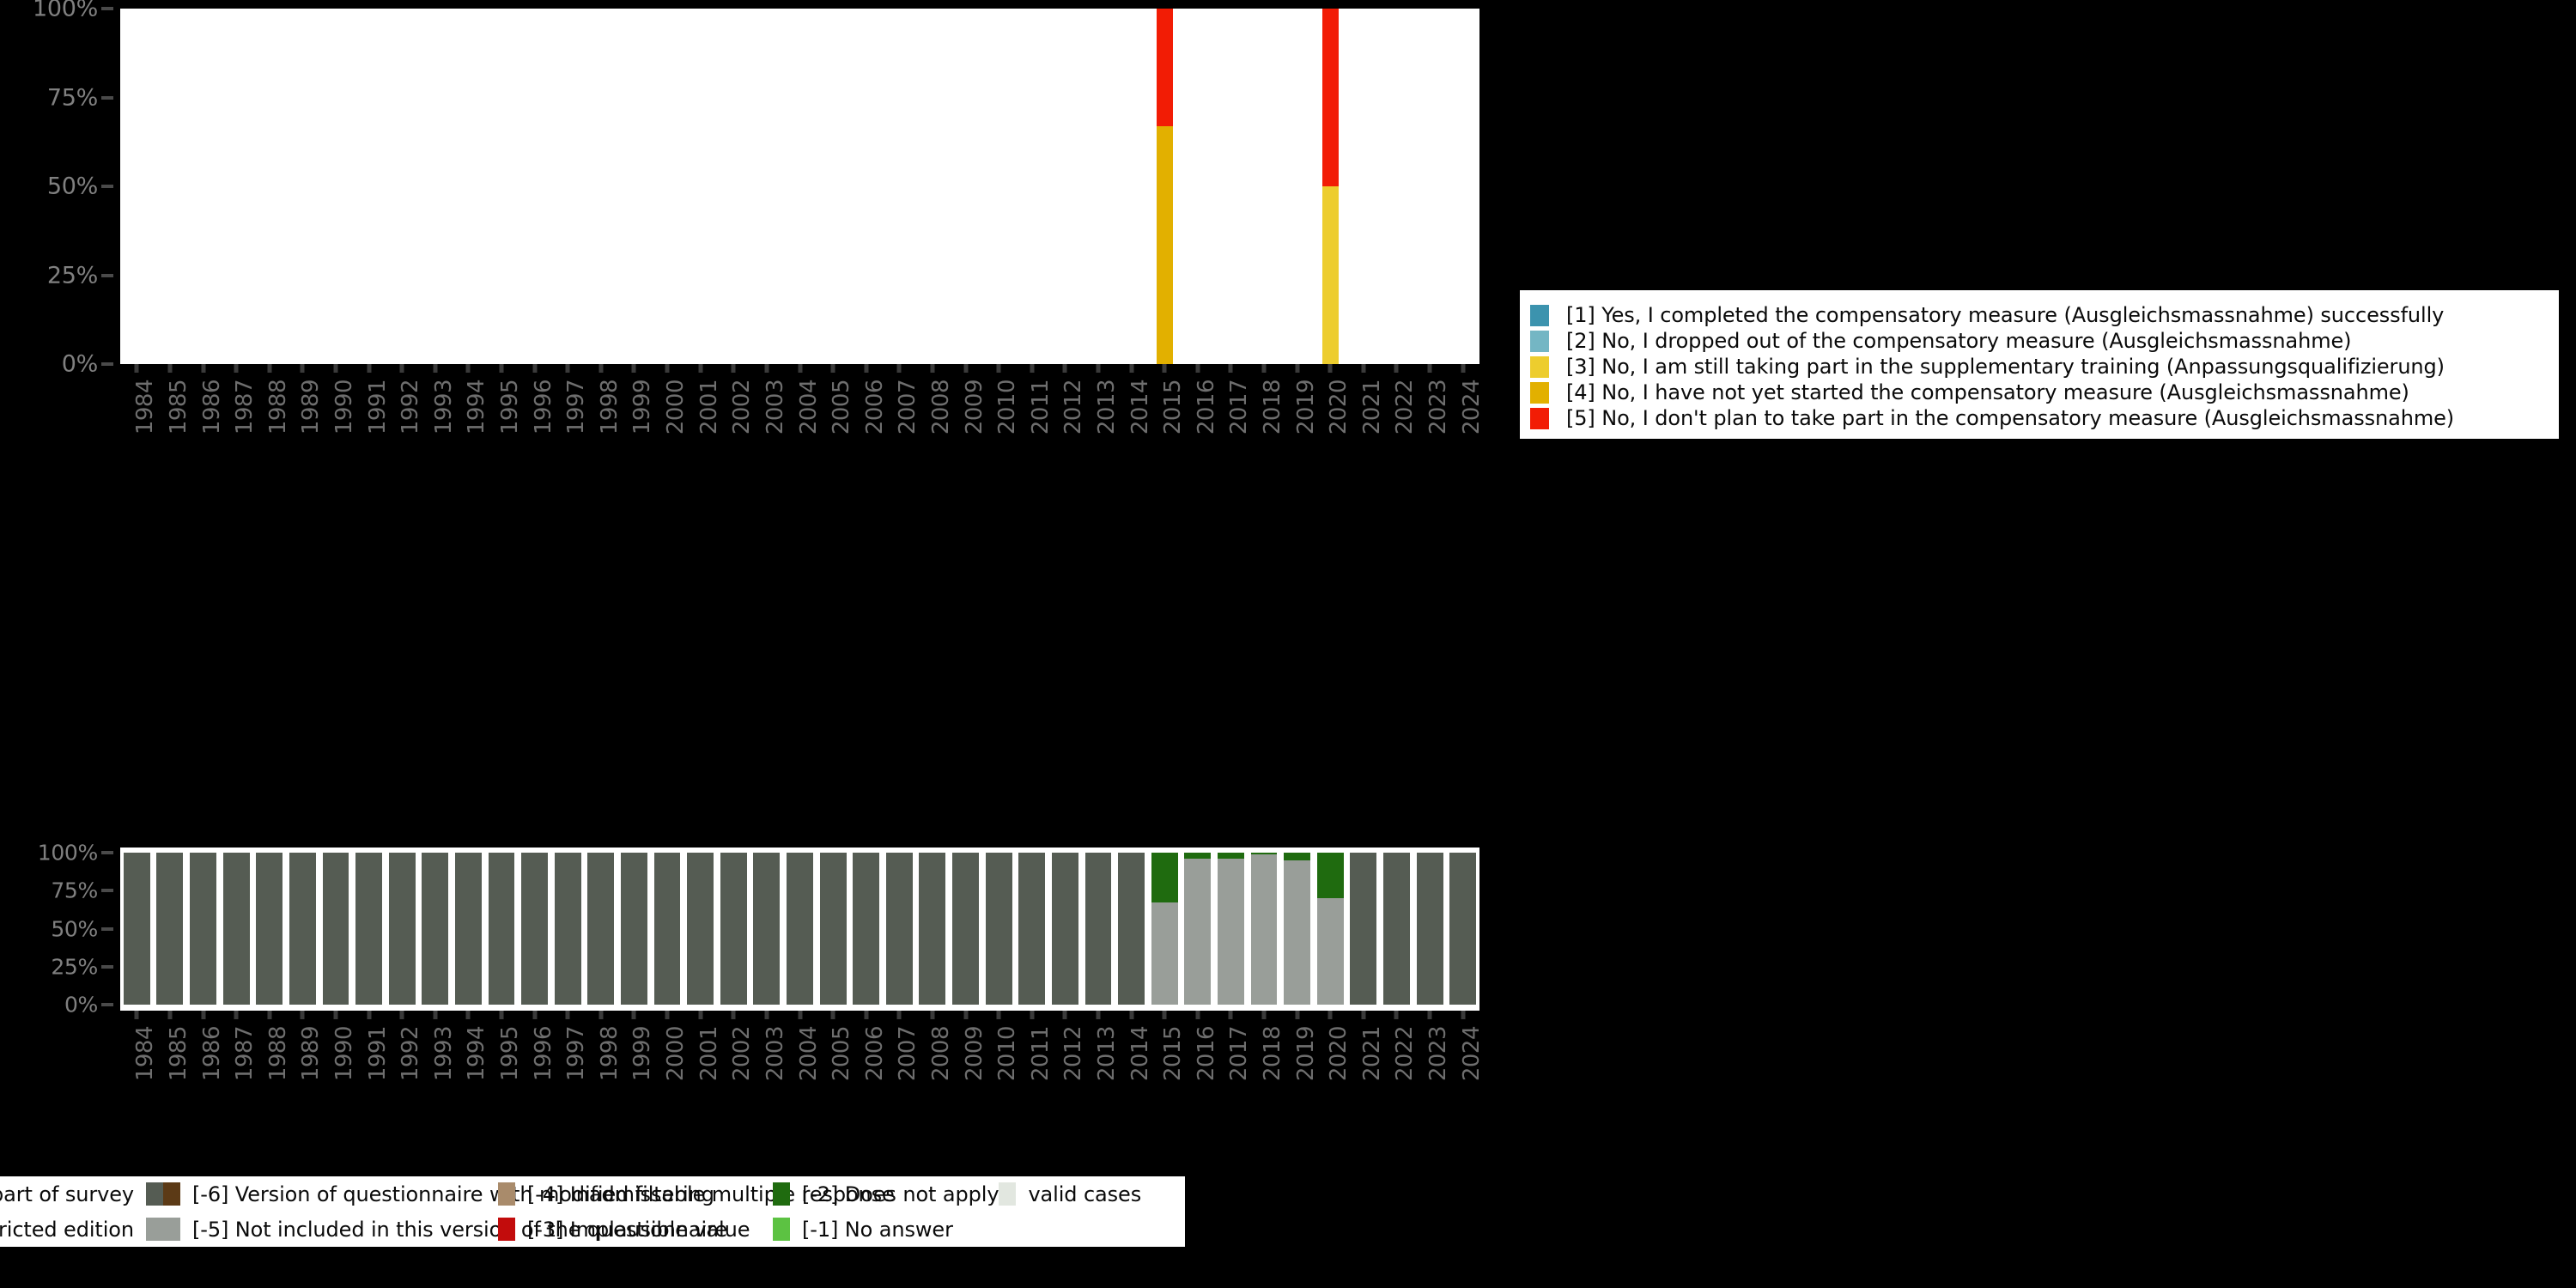 The width and height of the screenshot is (2576, 1288). Describe the element at coordinates (278, 1054) in the screenshot. I see `x-tick-label: 1988` at that location.